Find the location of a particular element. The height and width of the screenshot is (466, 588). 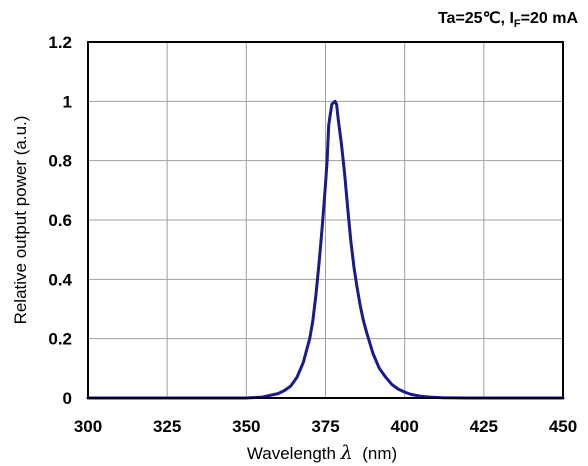

y-tick-label: 0.2 is located at coordinates (60, 339).